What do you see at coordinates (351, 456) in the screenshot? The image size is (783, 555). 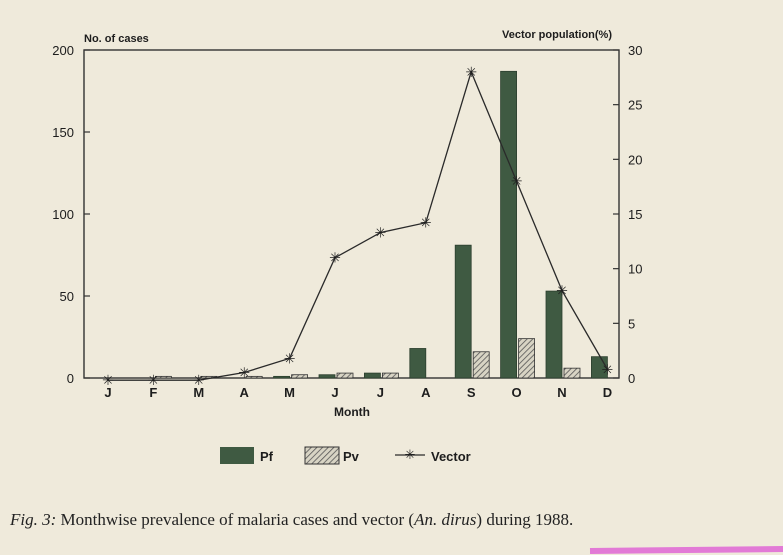 I see `legend-pv-label: Pv` at bounding box center [351, 456].